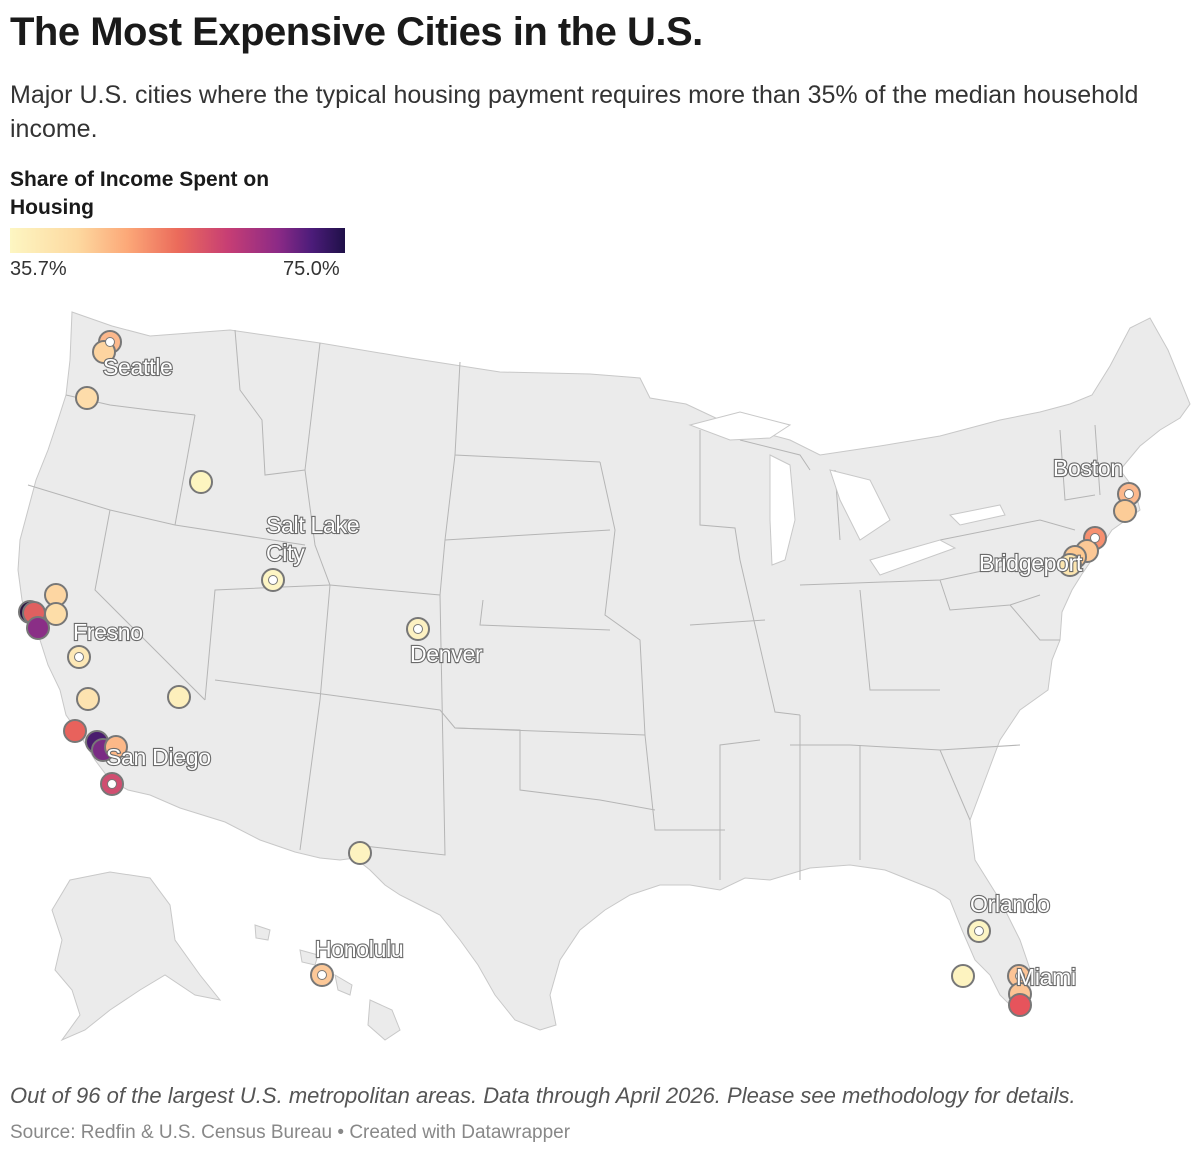  What do you see at coordinates (977, 515) in the screenshot?
I see `lake-ontario` at bounding box center [977, 515].